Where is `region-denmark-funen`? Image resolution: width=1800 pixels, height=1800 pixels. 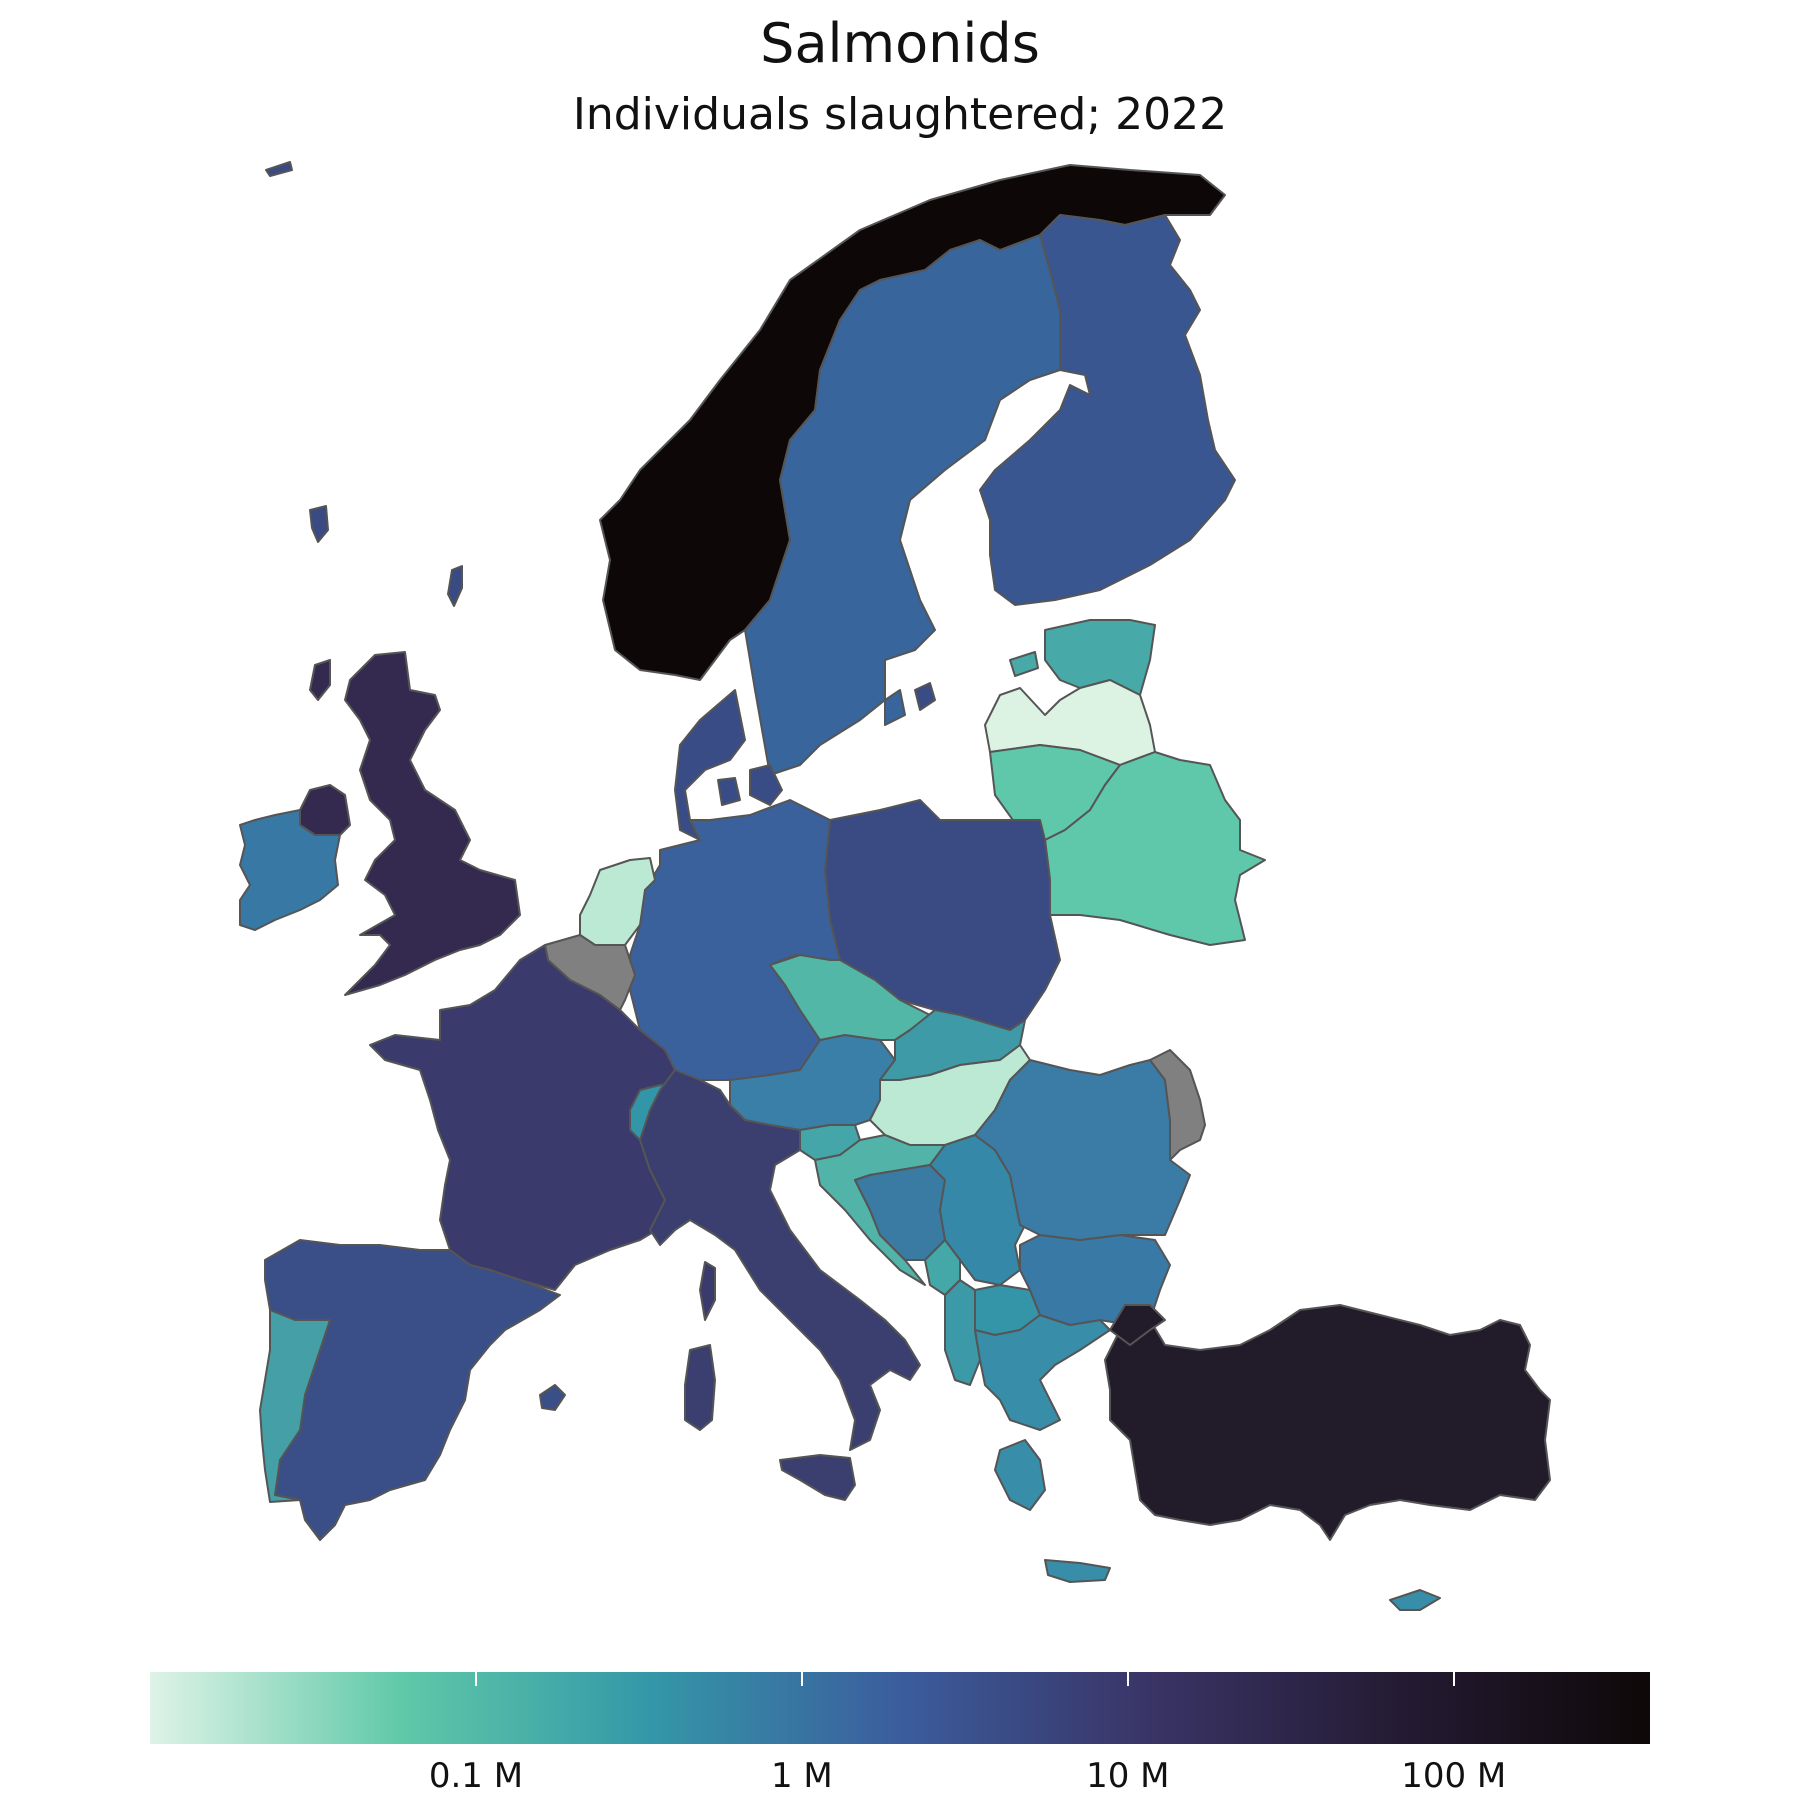
region-denmark-funen is located at coordinates (729, 791).